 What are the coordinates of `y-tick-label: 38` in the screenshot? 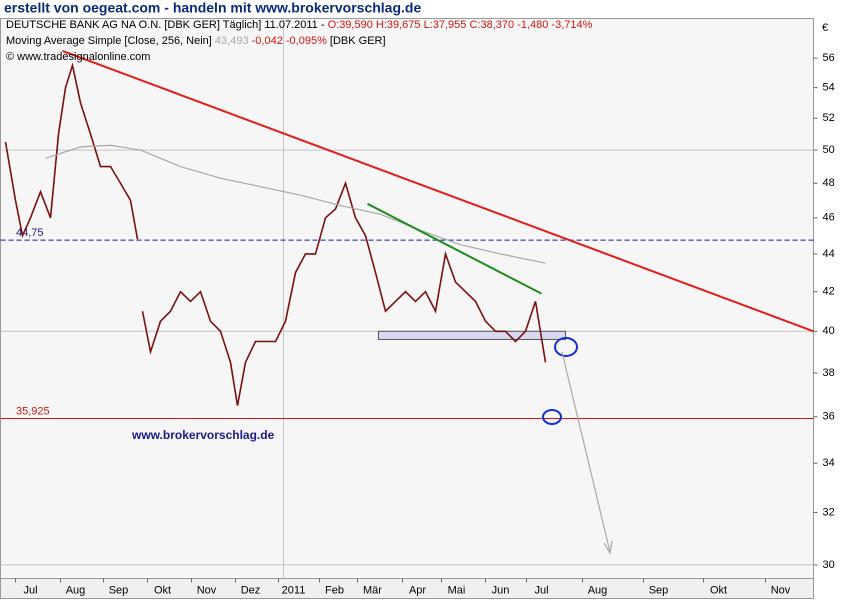 It's located at (829, 373).